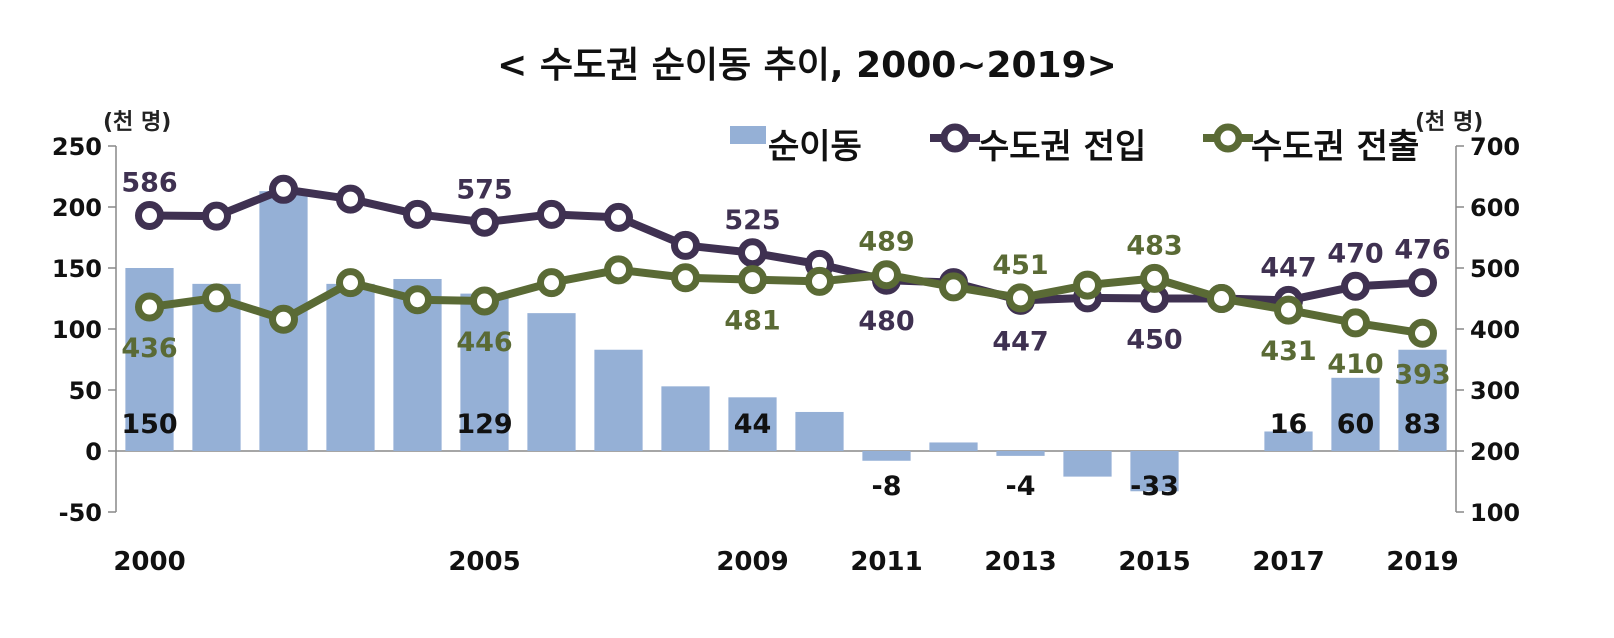  I want to click on left-tick-label: 250, so click(77, 147).